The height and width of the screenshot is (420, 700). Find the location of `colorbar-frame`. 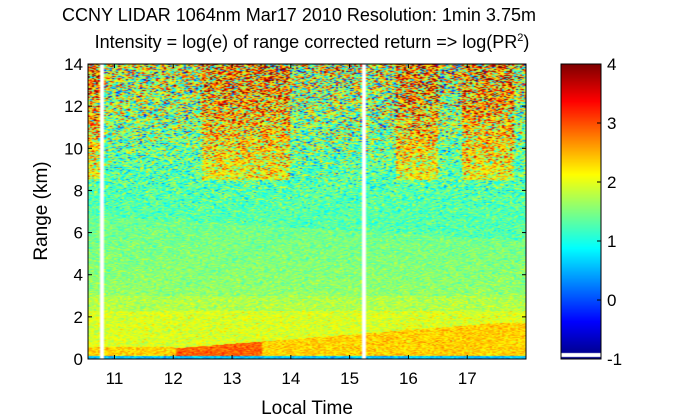

colorbar-frame is located at coordinates (581, 211).